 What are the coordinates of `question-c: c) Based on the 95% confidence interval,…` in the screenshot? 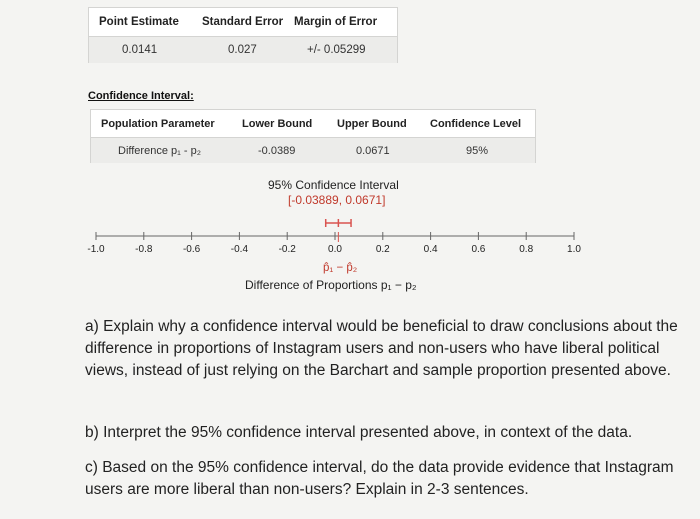 It's located at (379, 478).